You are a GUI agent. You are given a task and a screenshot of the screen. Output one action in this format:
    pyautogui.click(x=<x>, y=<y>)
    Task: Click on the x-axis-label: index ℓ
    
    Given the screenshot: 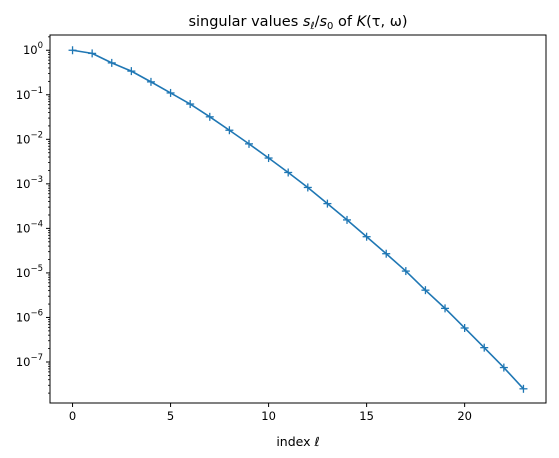 What is the action you would take?
    pyautogui.click(x=297, y=441)
    